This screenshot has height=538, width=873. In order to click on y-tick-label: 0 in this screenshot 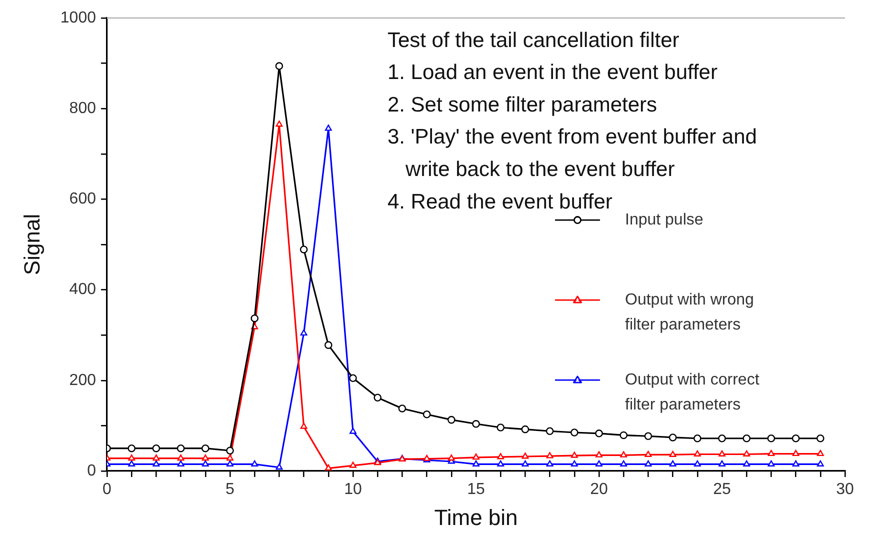, I will do `click(91, 471)`.